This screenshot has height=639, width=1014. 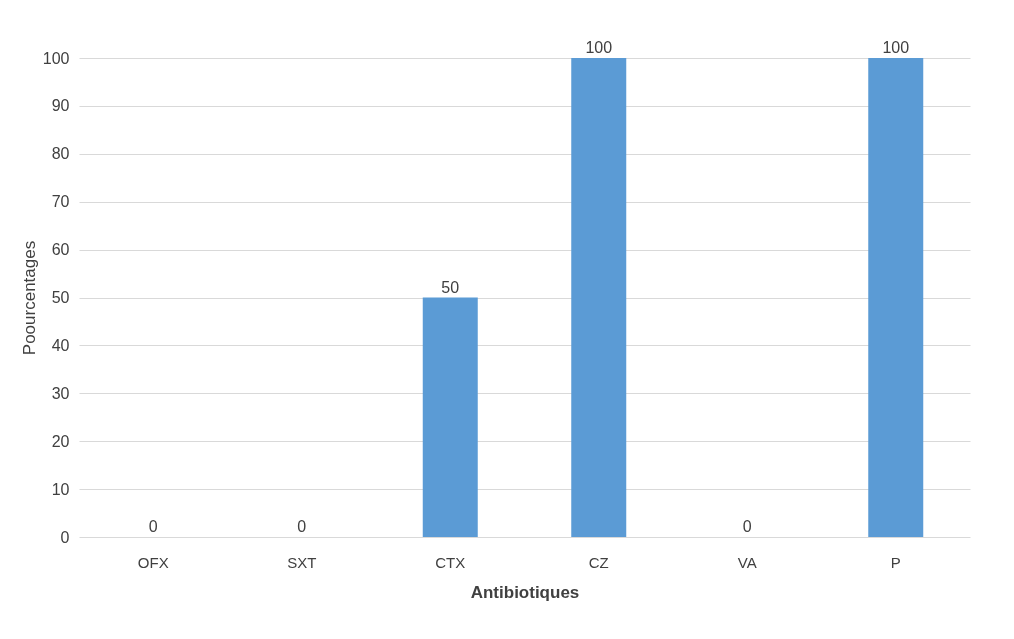 I want to click on y-tick-label: 30, so click(x=60, y=393).